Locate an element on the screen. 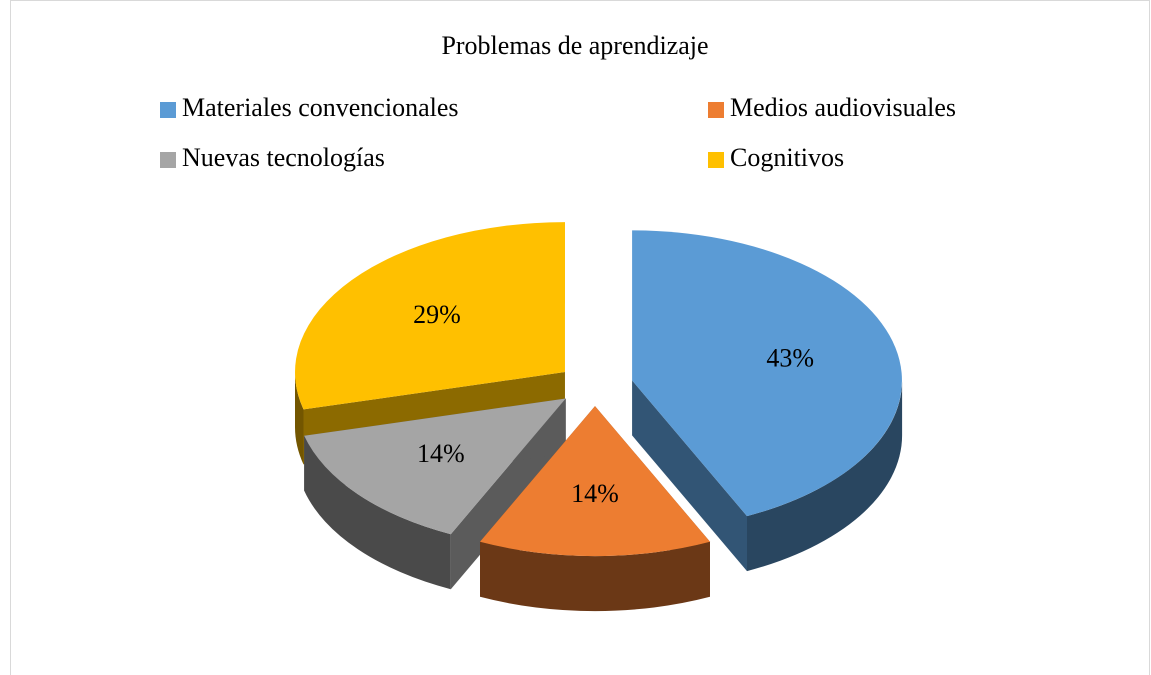  chart-title: Problemas de aprendizaje is located at coordinates (574, 45).